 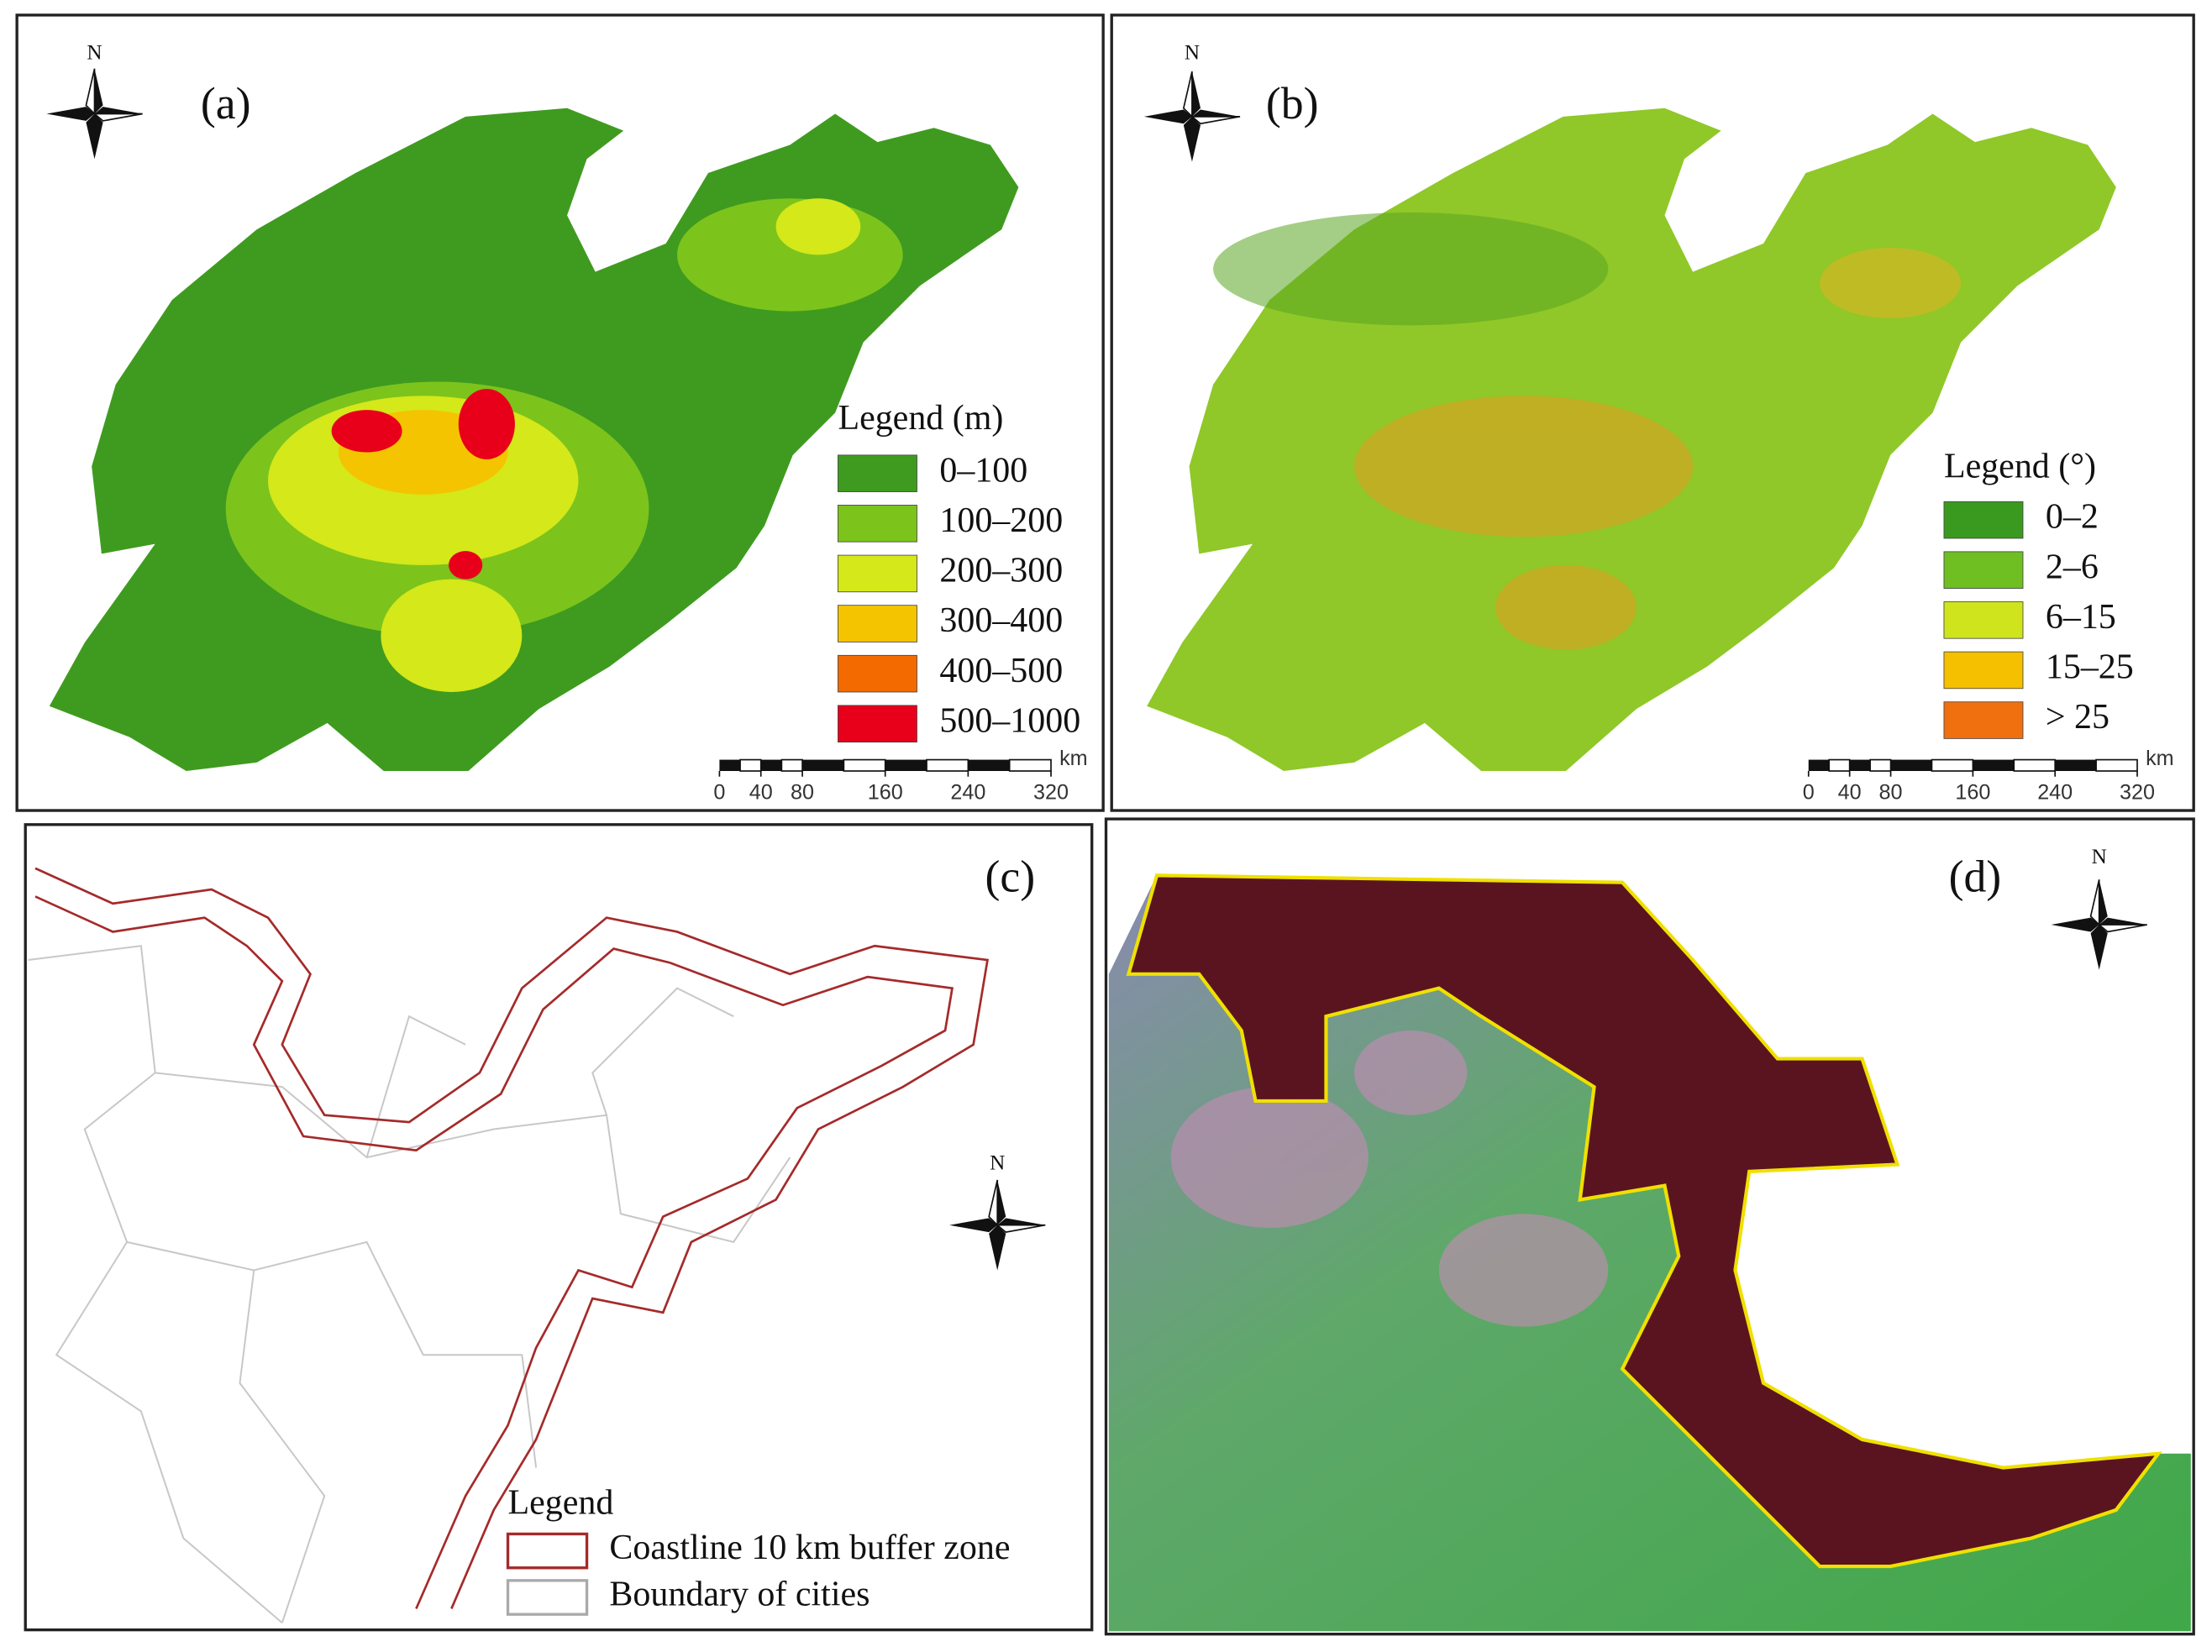 I want to click on legend-title: Legend, so click(x=561, y=1503).